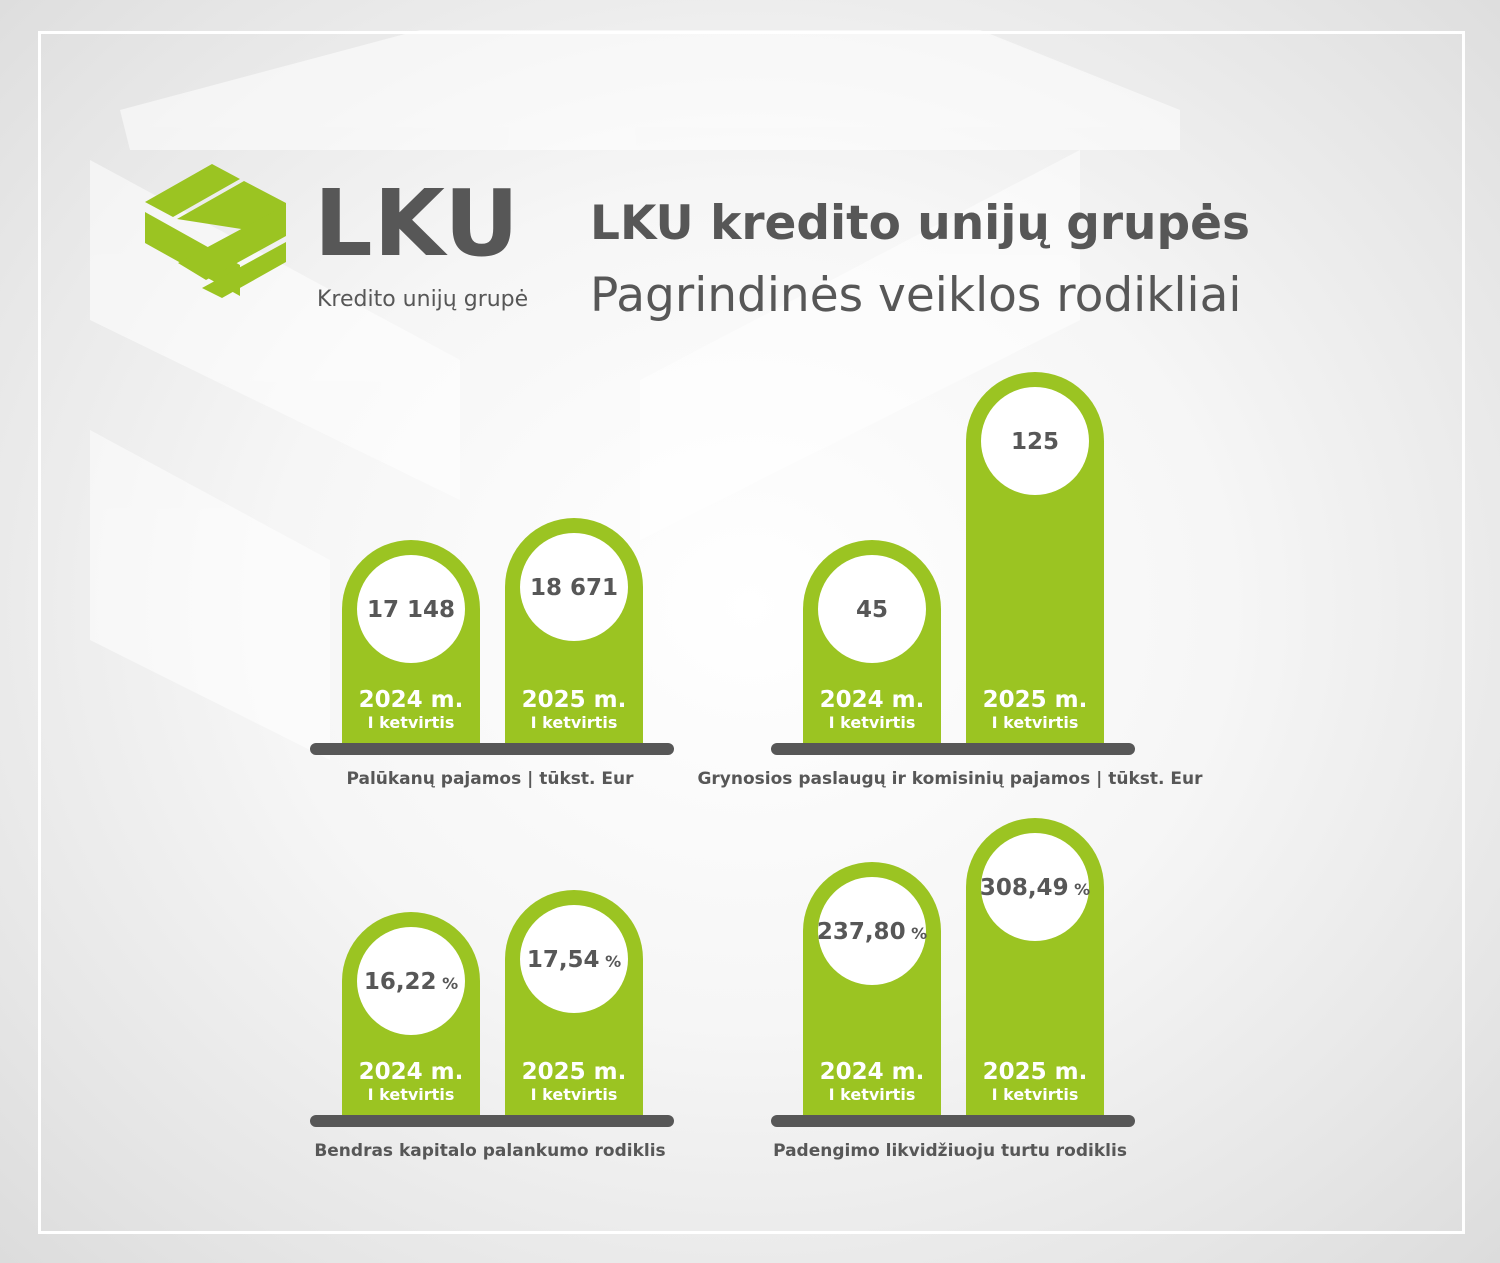  Describe the element at coordinates (920, 223) in the screenshot. I see `page-title: LKU kredito unijų grupės` at that location.